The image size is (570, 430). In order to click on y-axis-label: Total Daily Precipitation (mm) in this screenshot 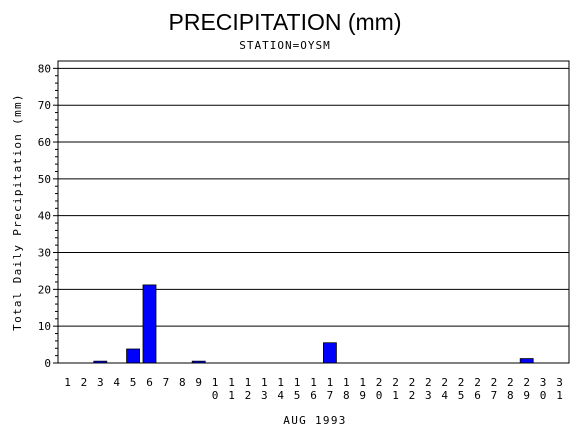, I will do `click(17, 212)`.